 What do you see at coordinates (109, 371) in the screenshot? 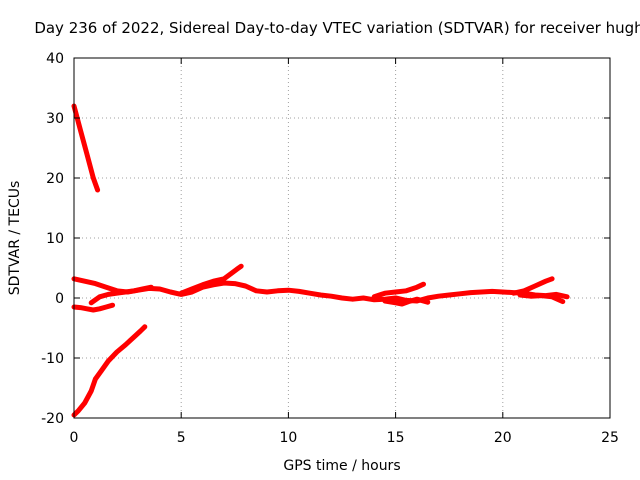
I see `series-line-track-b` at bounding box center [109, 371].